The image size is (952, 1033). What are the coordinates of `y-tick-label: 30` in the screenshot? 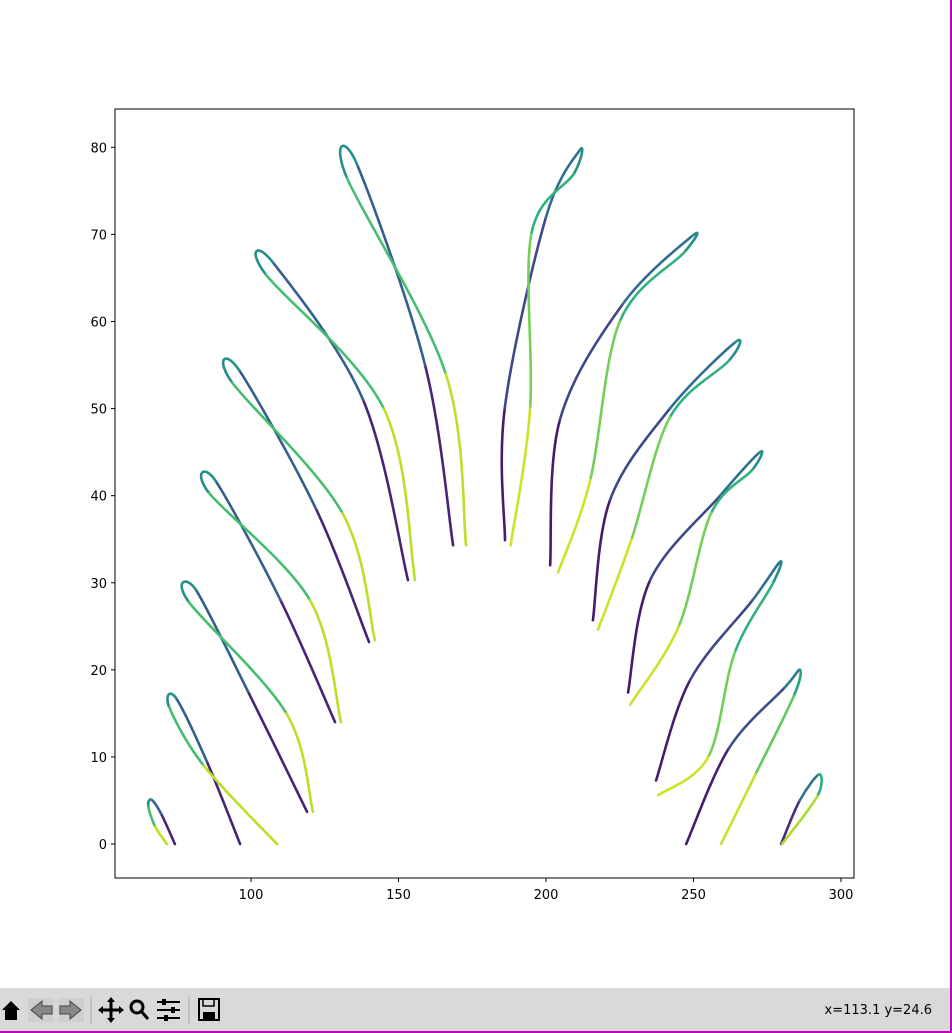 It's located at (98, 584).